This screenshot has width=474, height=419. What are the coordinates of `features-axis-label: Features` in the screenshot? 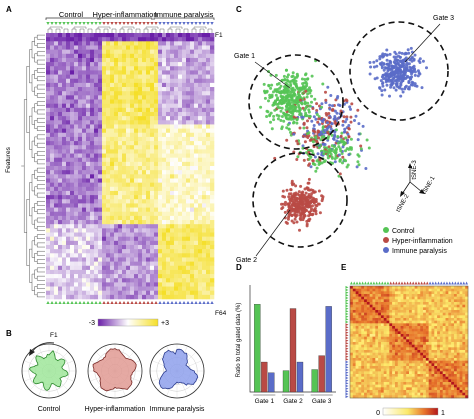 It's located at (8, 159).